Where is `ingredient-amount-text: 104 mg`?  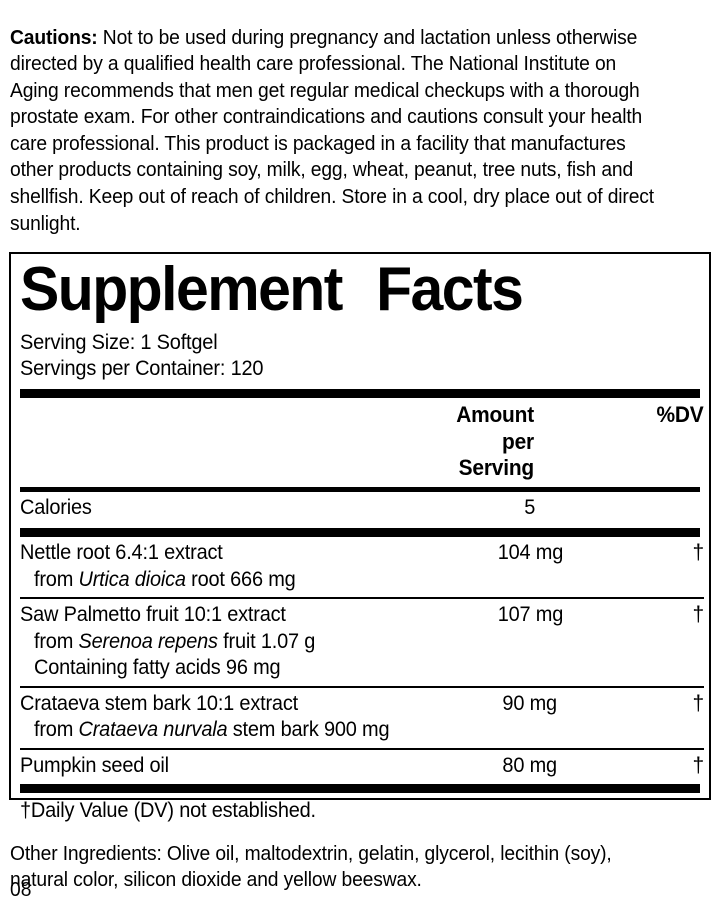
ingredient-amount-text: 104 mg is located at coordinates (530, 552).